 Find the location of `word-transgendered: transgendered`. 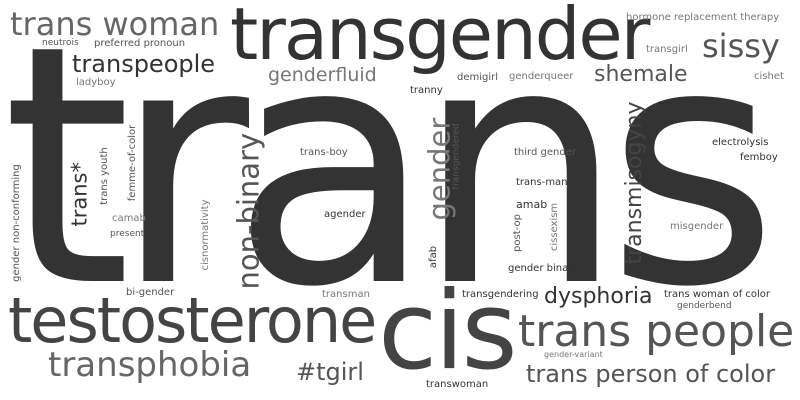

word-transgendered: transgendered is located at coordinates (456, 156).